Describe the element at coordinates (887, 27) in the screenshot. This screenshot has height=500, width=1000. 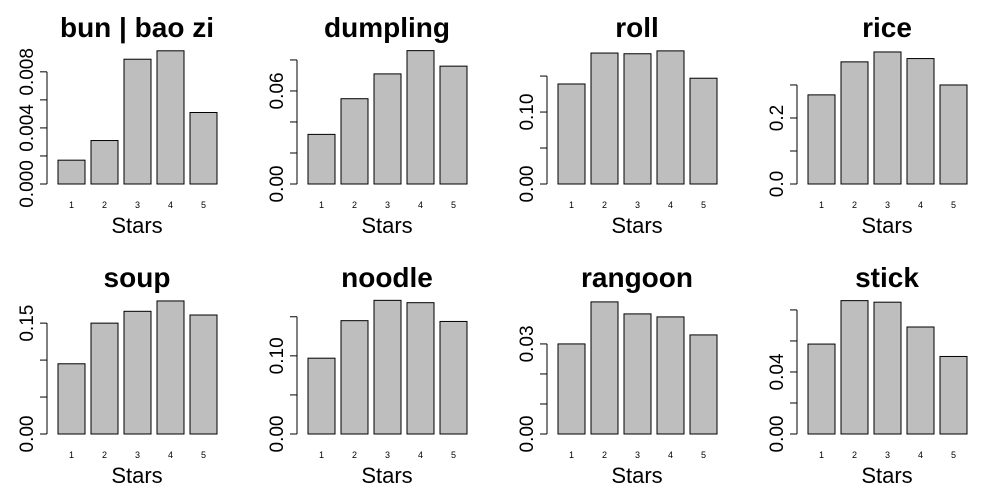
I see `panel-title: rice` at that location.